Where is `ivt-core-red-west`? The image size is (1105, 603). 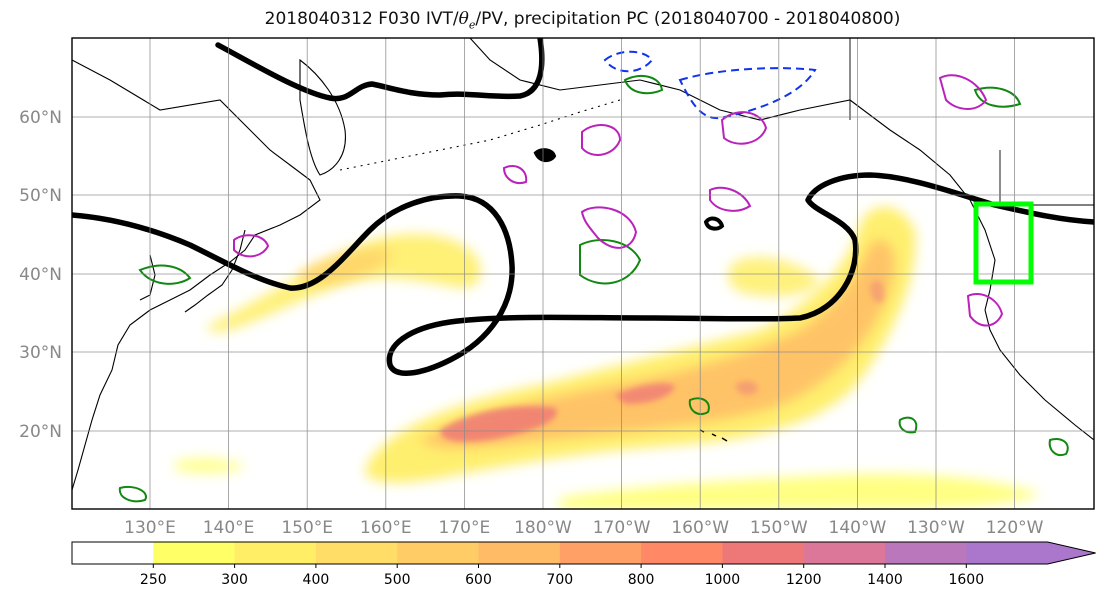
ivt-core-red-west is located at coordinates (498, 424).